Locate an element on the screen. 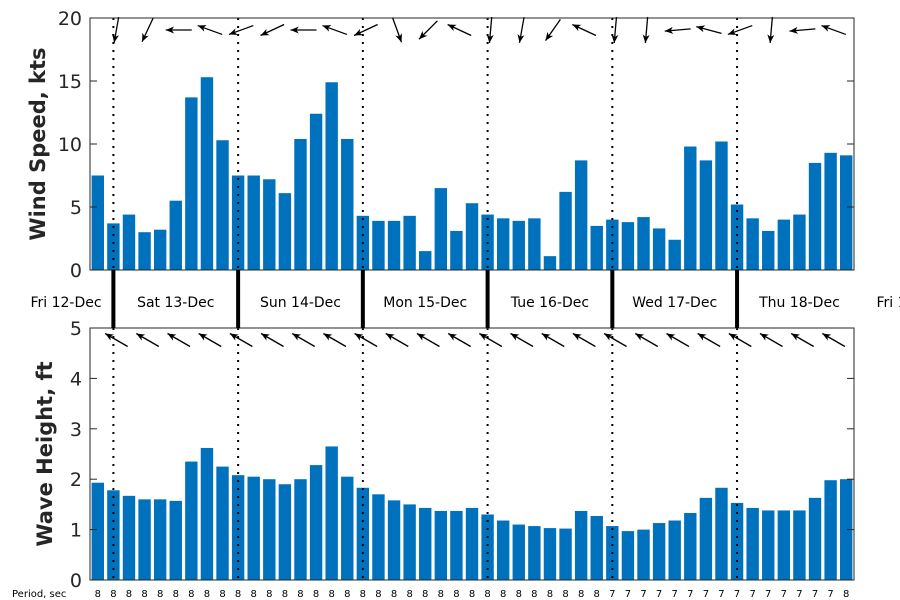 Image resolution: width=900 pixels, height=600 pixels. y-tick-label: 3 is located at coordinates (76, 430).